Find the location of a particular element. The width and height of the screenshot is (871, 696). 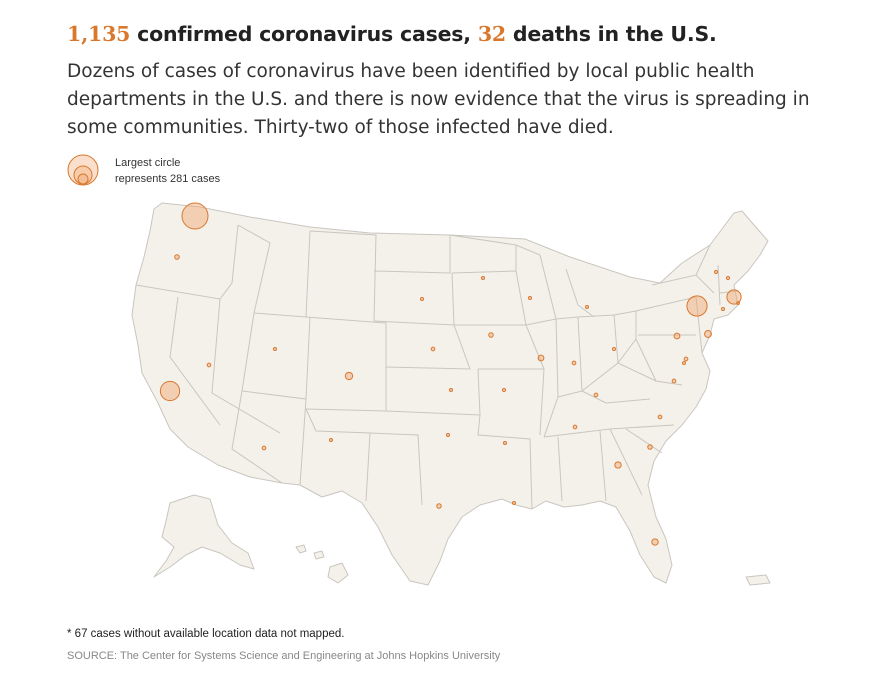

case-marker-texas is located at coordinates (439, 506).